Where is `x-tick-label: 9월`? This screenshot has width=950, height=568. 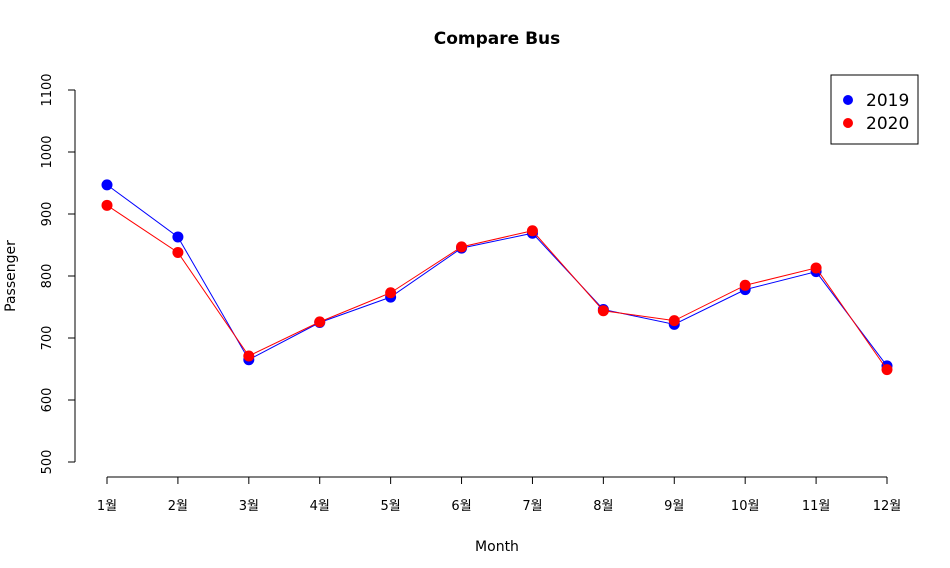
x-tick-label: 9월 is located at coordinates (674, 506).